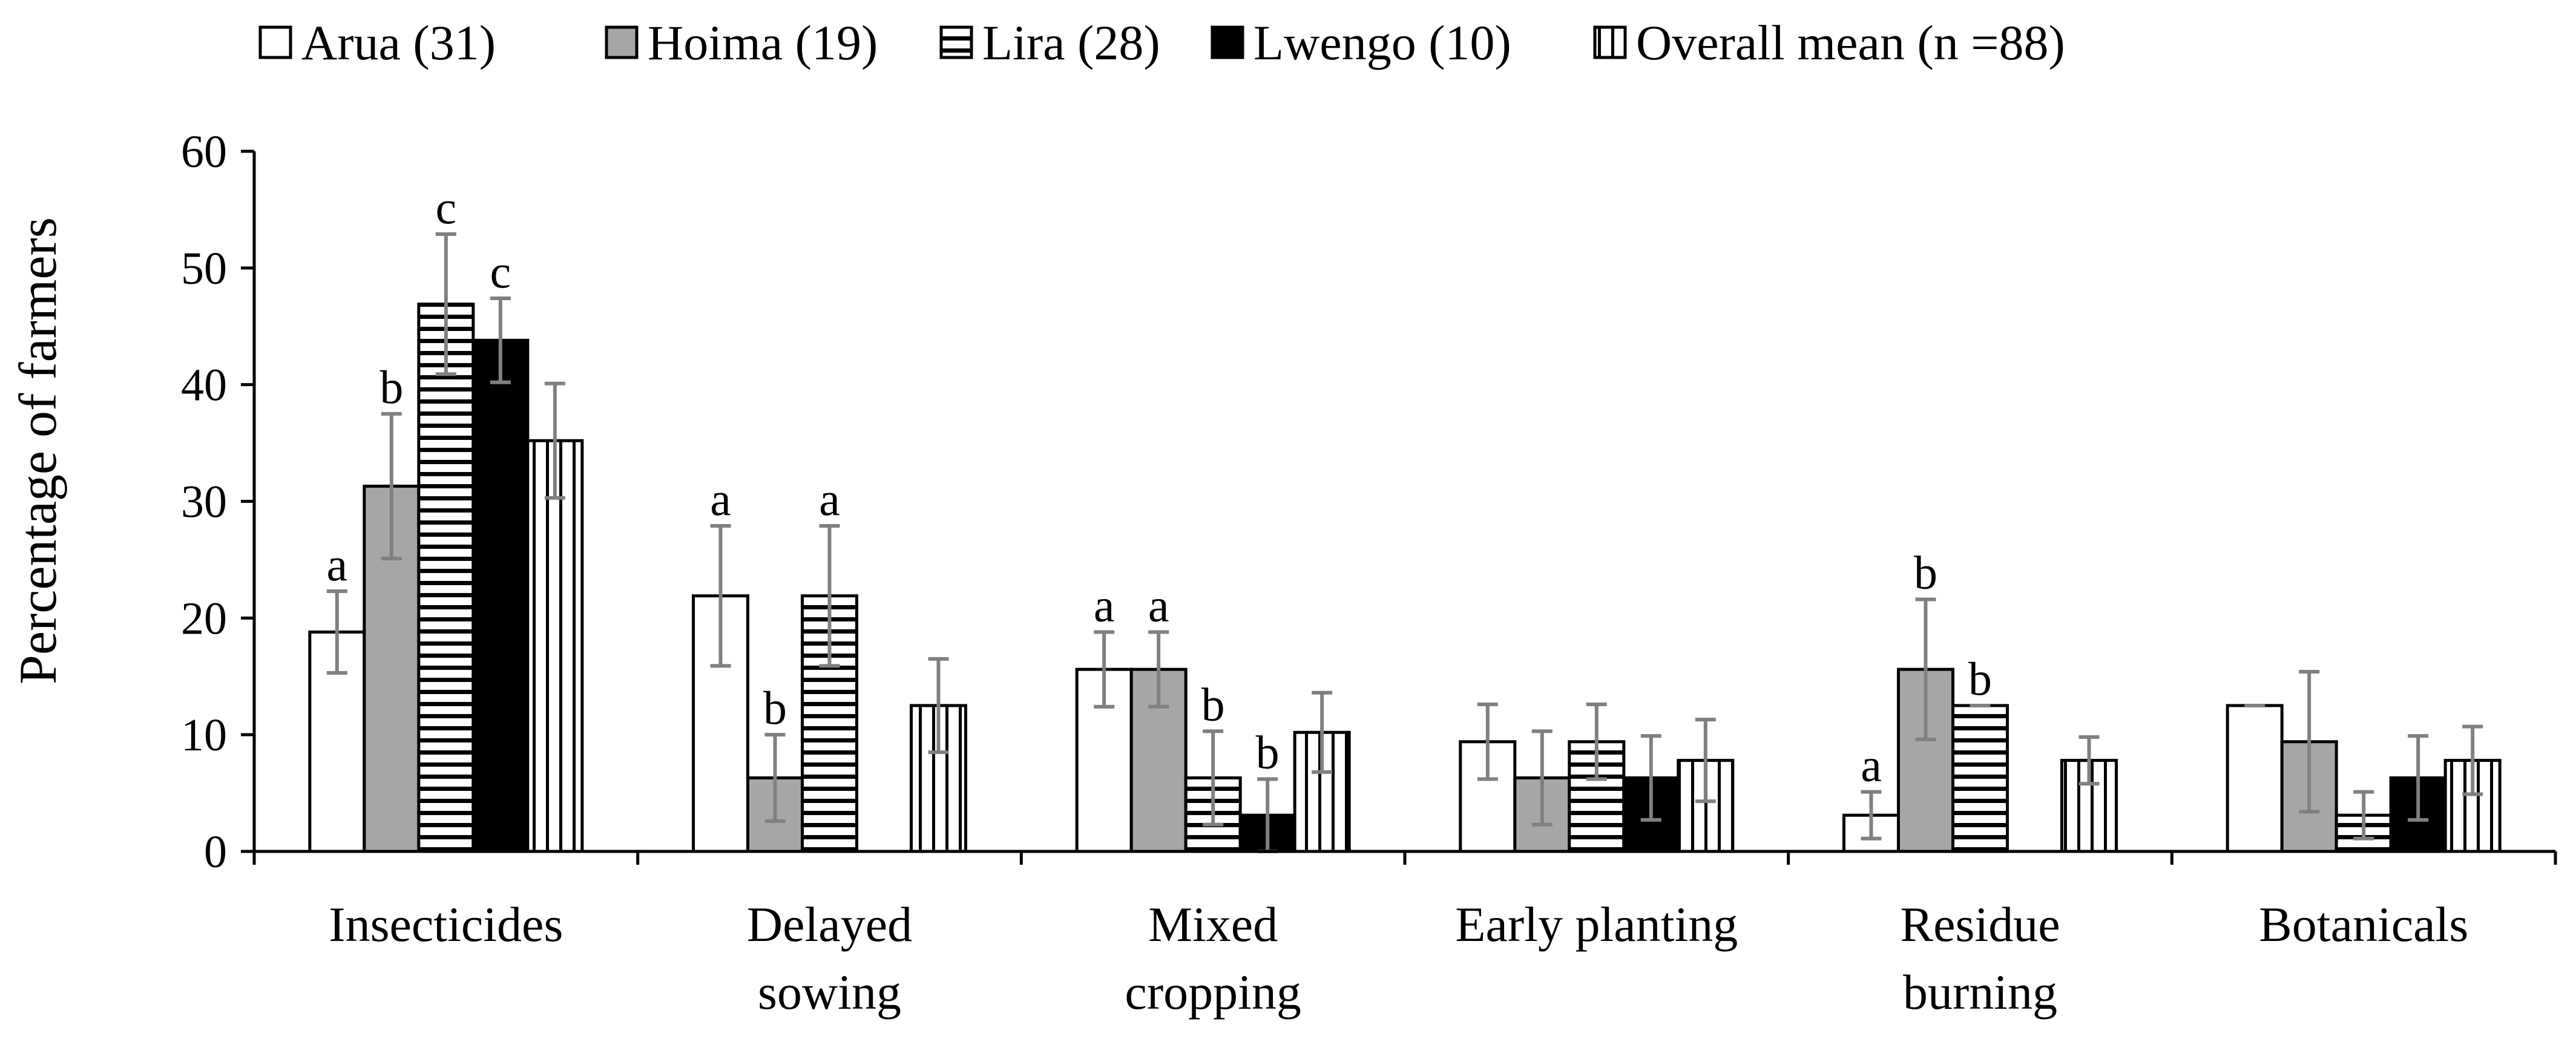  Describe the element at coordinates (204, 735) in the screenshot. I see `y-tick-label: 10` at that location.